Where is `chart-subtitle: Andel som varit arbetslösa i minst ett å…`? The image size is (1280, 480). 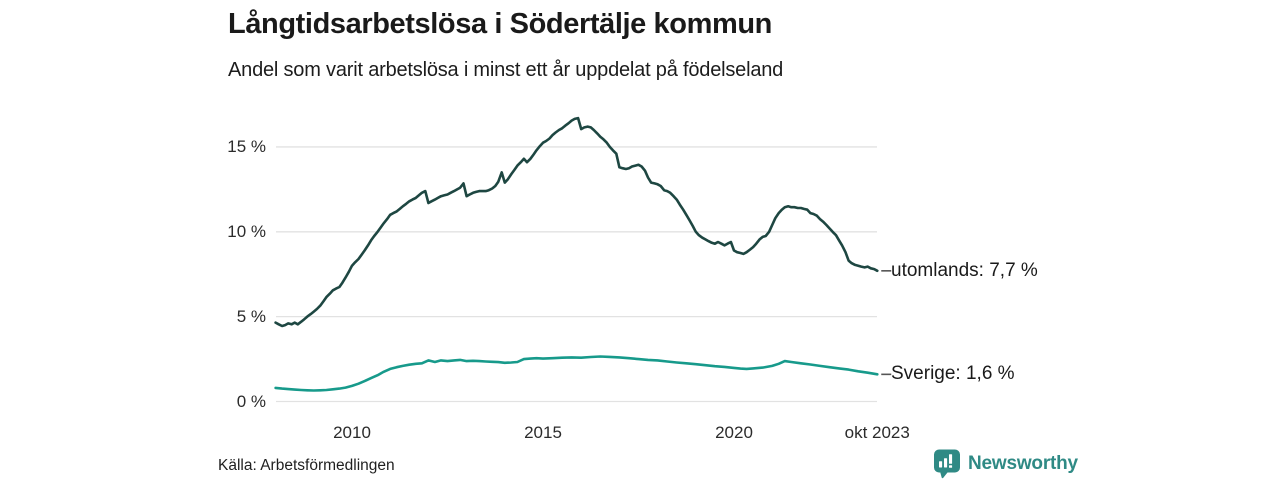
chart-subtitle: Andel som varit arbetslösa i minst ett å… is located at coordinates (506, 70).